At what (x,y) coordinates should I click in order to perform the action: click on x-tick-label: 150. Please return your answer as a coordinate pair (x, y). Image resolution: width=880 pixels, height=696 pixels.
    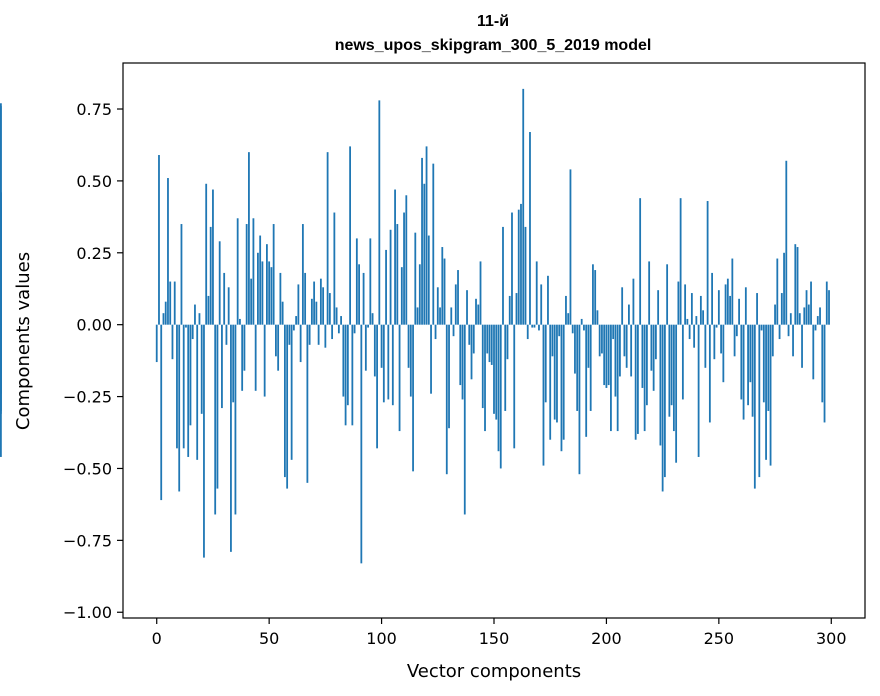
    Looking at the image, I should click on (494, 638).